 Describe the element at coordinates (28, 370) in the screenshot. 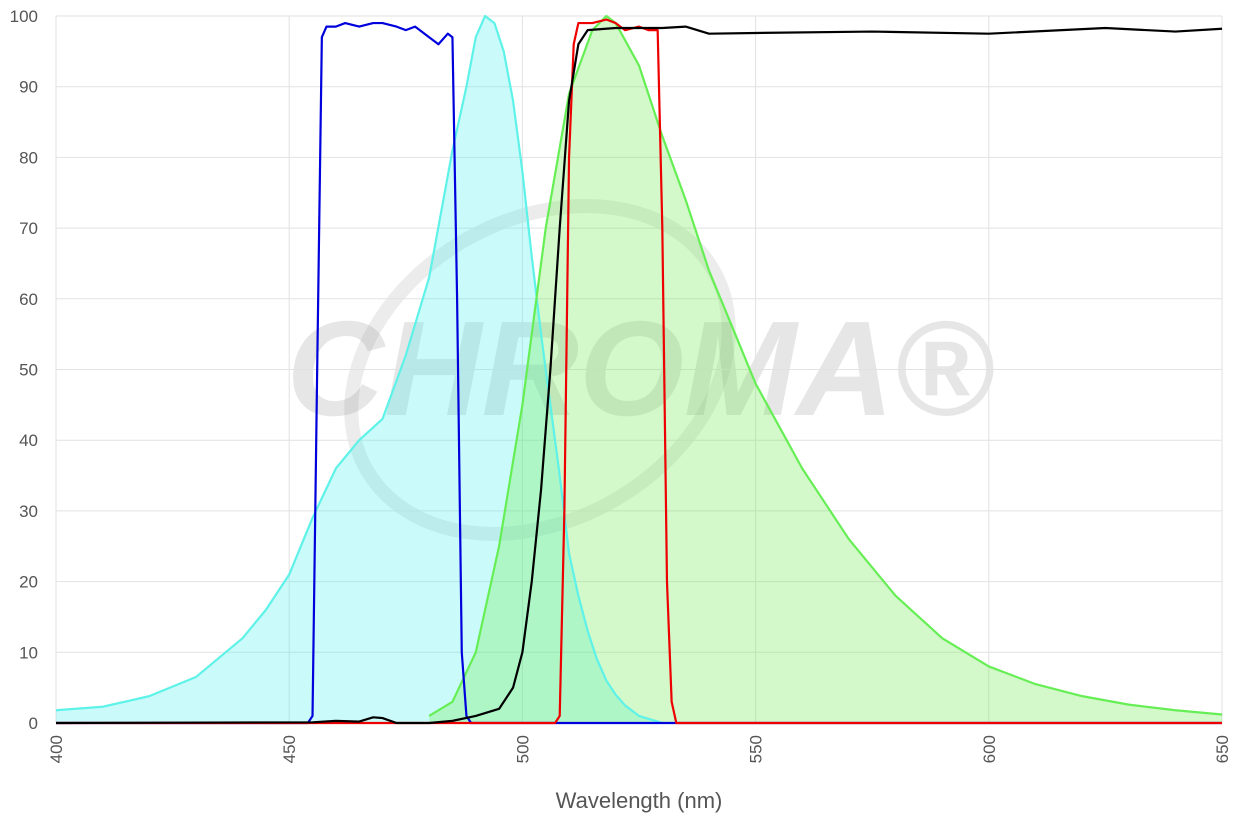

I see `y-tick-label: 50` at that location.